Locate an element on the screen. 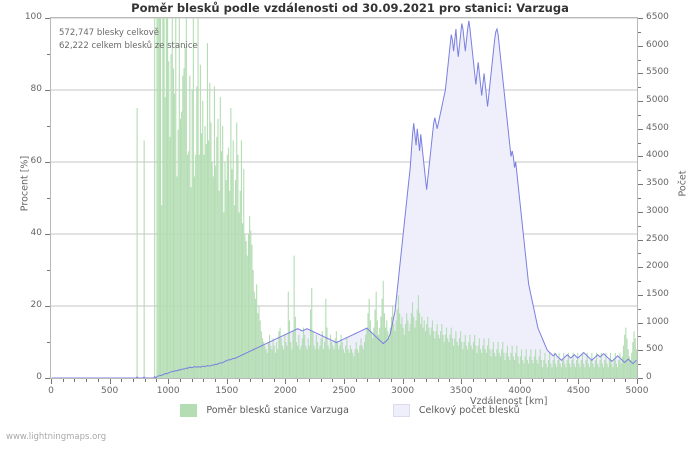  x-tick-label: 3000 is located at coordinates (403, 391).